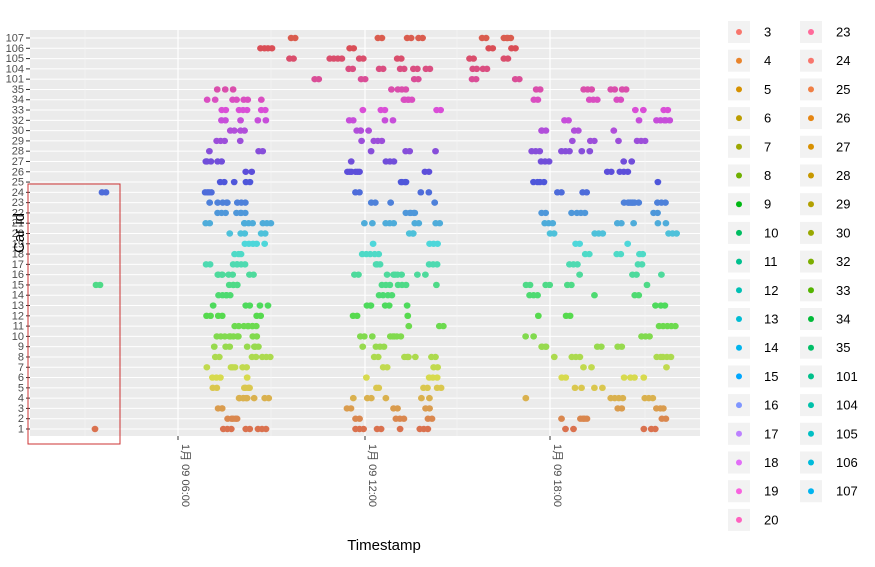 Image resolution: width=875 pixels, height=567 pixels. I want to click on y-tick-label: 3, so click(21, 409).